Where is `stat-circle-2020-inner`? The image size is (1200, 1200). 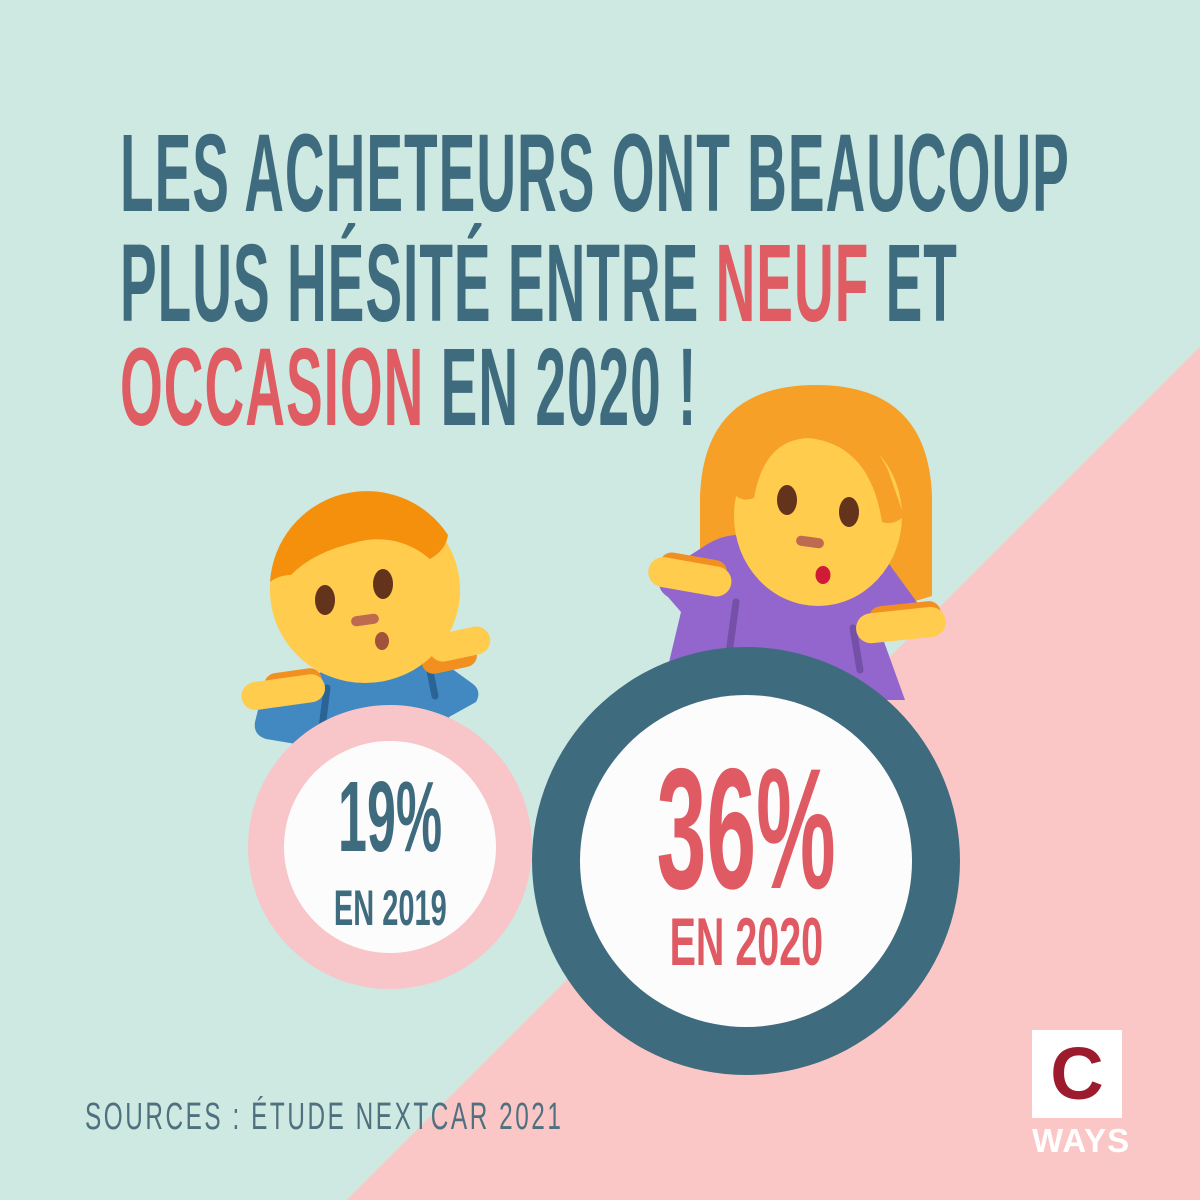
stat-circle-2020-inner is located at coordinates (746, 861).